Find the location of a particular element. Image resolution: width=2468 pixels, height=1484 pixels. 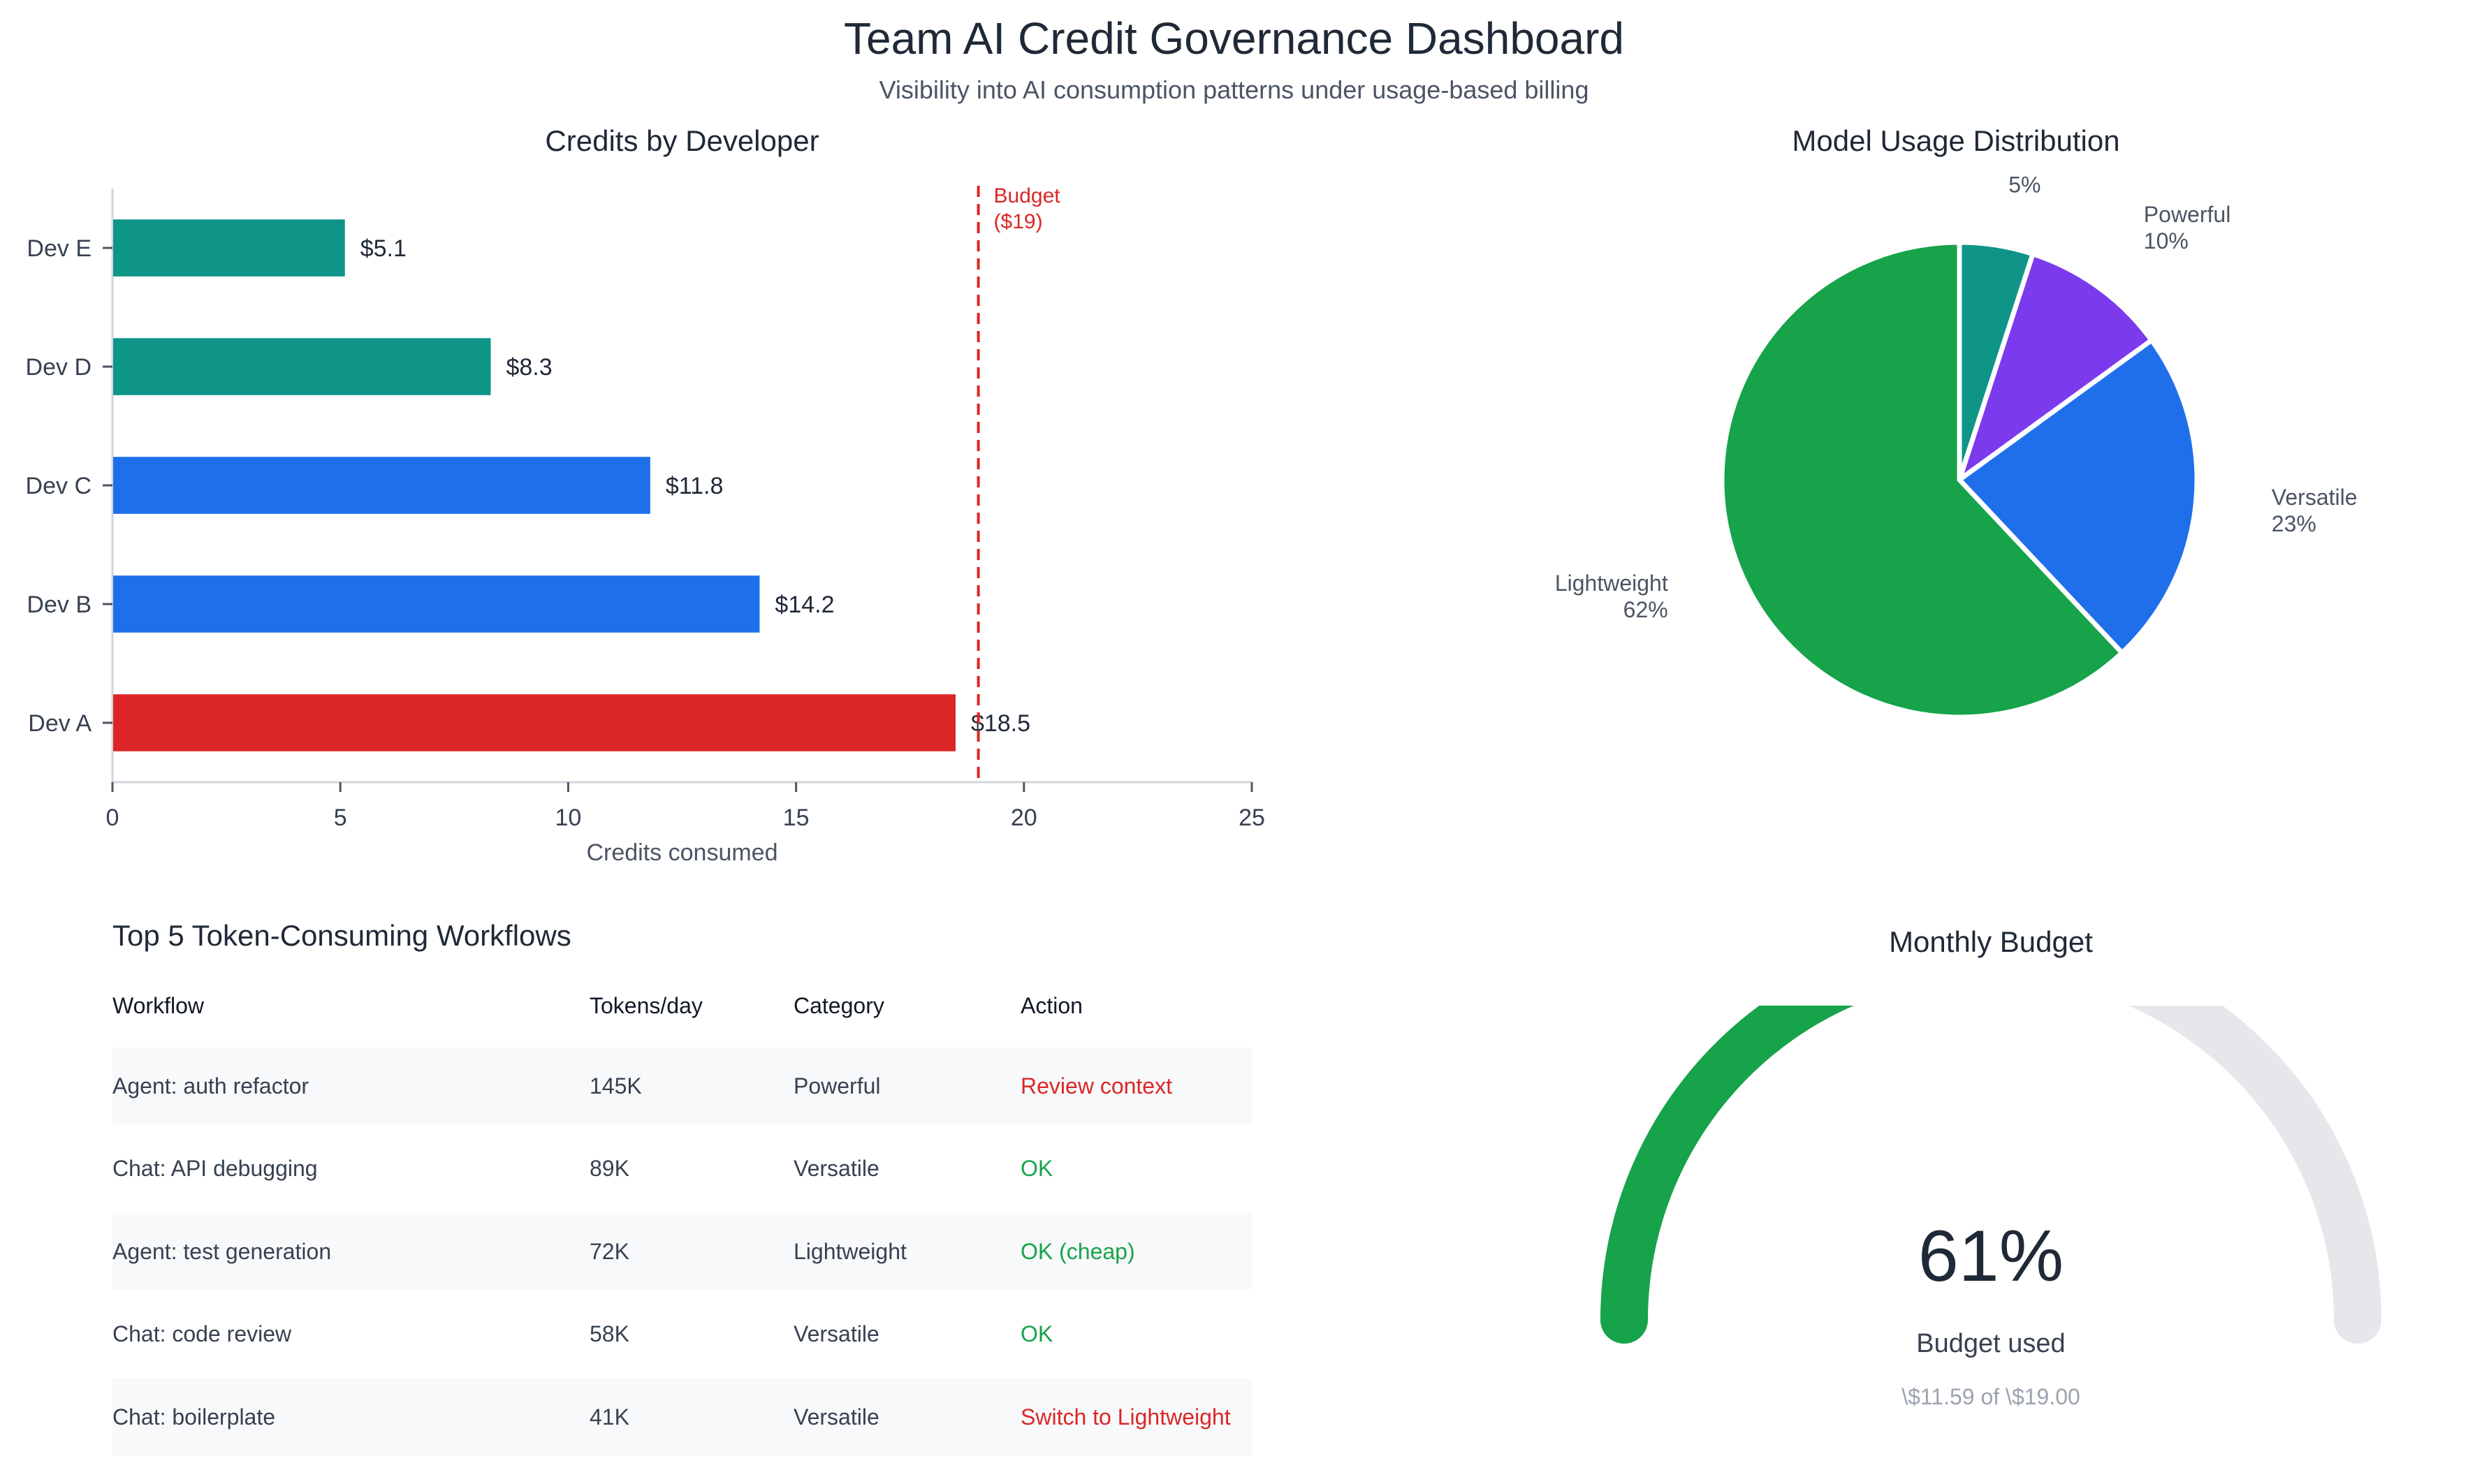

tokens-cell: 41K is located at coordinates (610, 1417).